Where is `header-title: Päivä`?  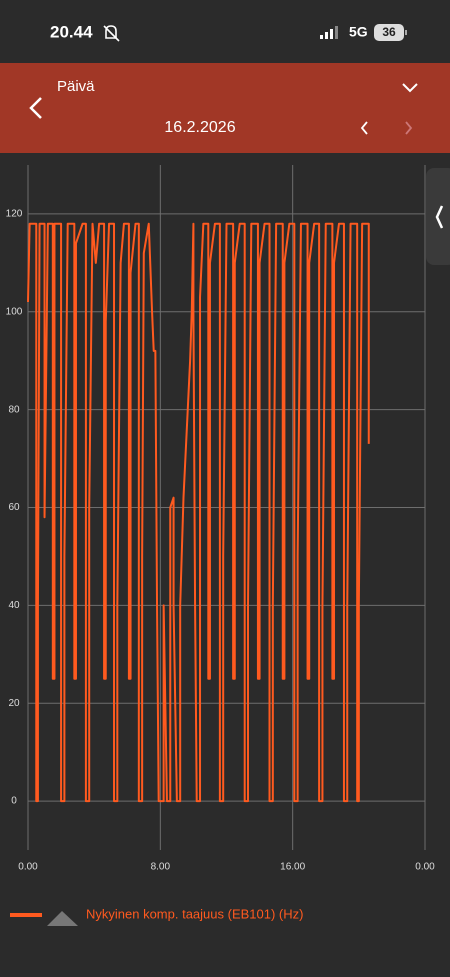
header-title: Päivä is located at coordinates (76, 86).